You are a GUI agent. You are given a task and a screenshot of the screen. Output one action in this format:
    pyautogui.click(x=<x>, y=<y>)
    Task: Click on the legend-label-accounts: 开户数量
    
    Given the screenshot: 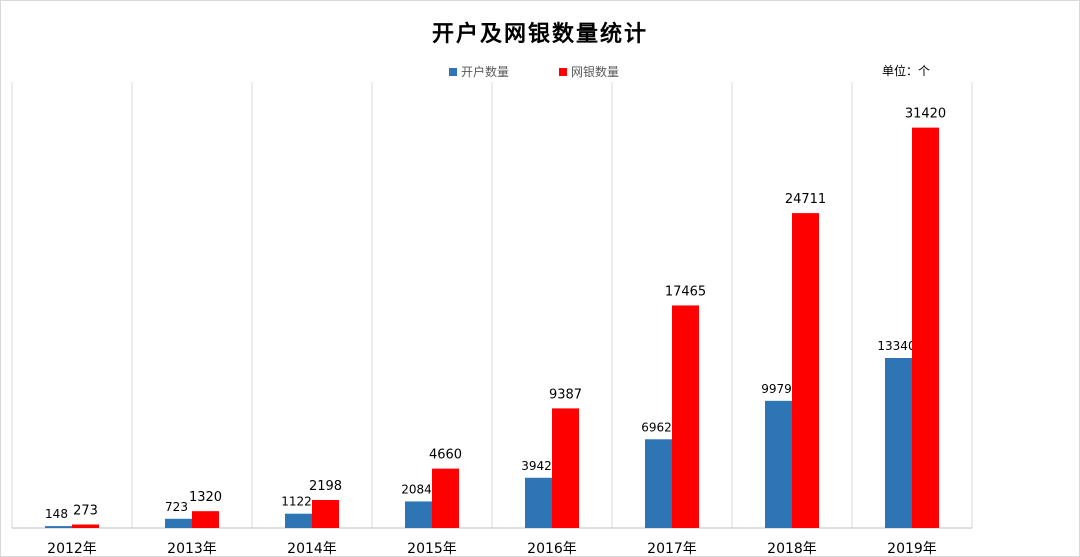 What is the action you would take?
    pyautogui.click(x=485, y=72)
    